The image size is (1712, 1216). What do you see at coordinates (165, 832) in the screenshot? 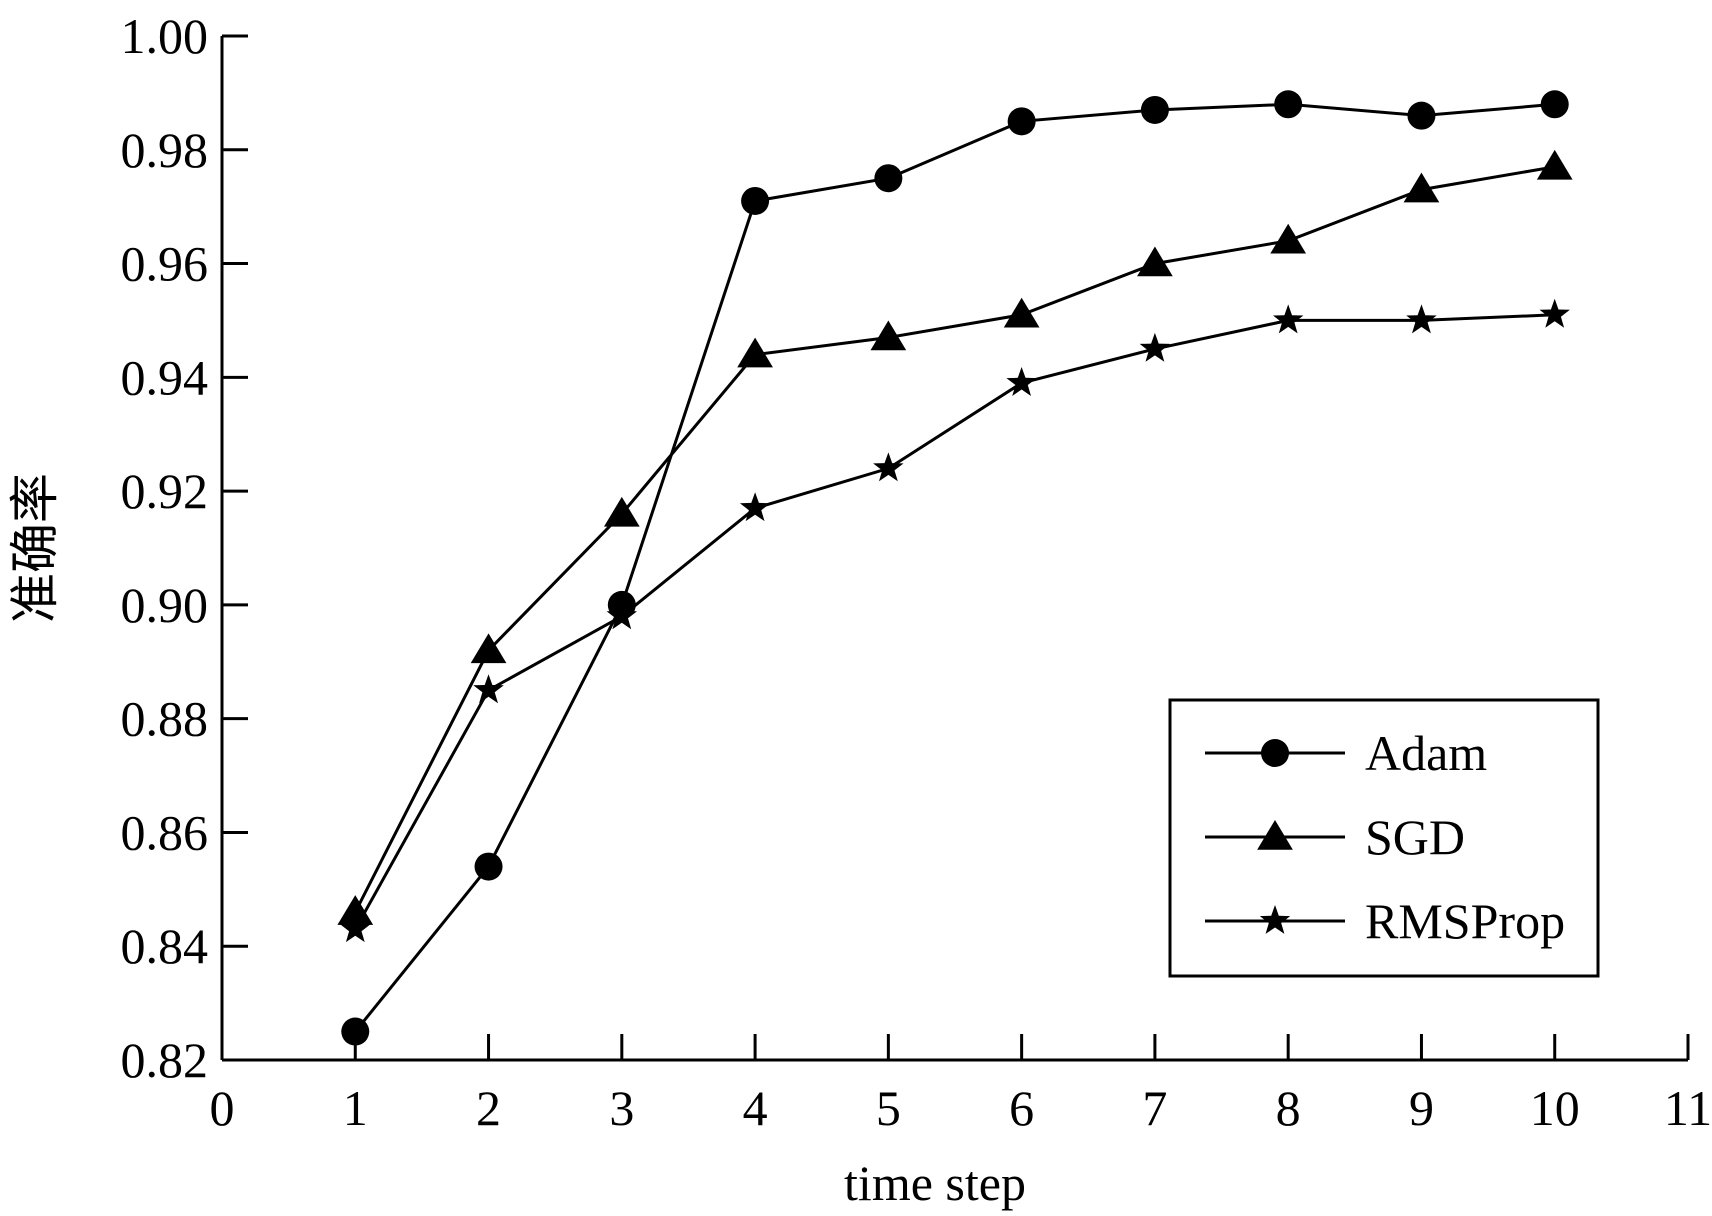
I see `y-tick-label: 0.86` at bounding box center [165, 832].